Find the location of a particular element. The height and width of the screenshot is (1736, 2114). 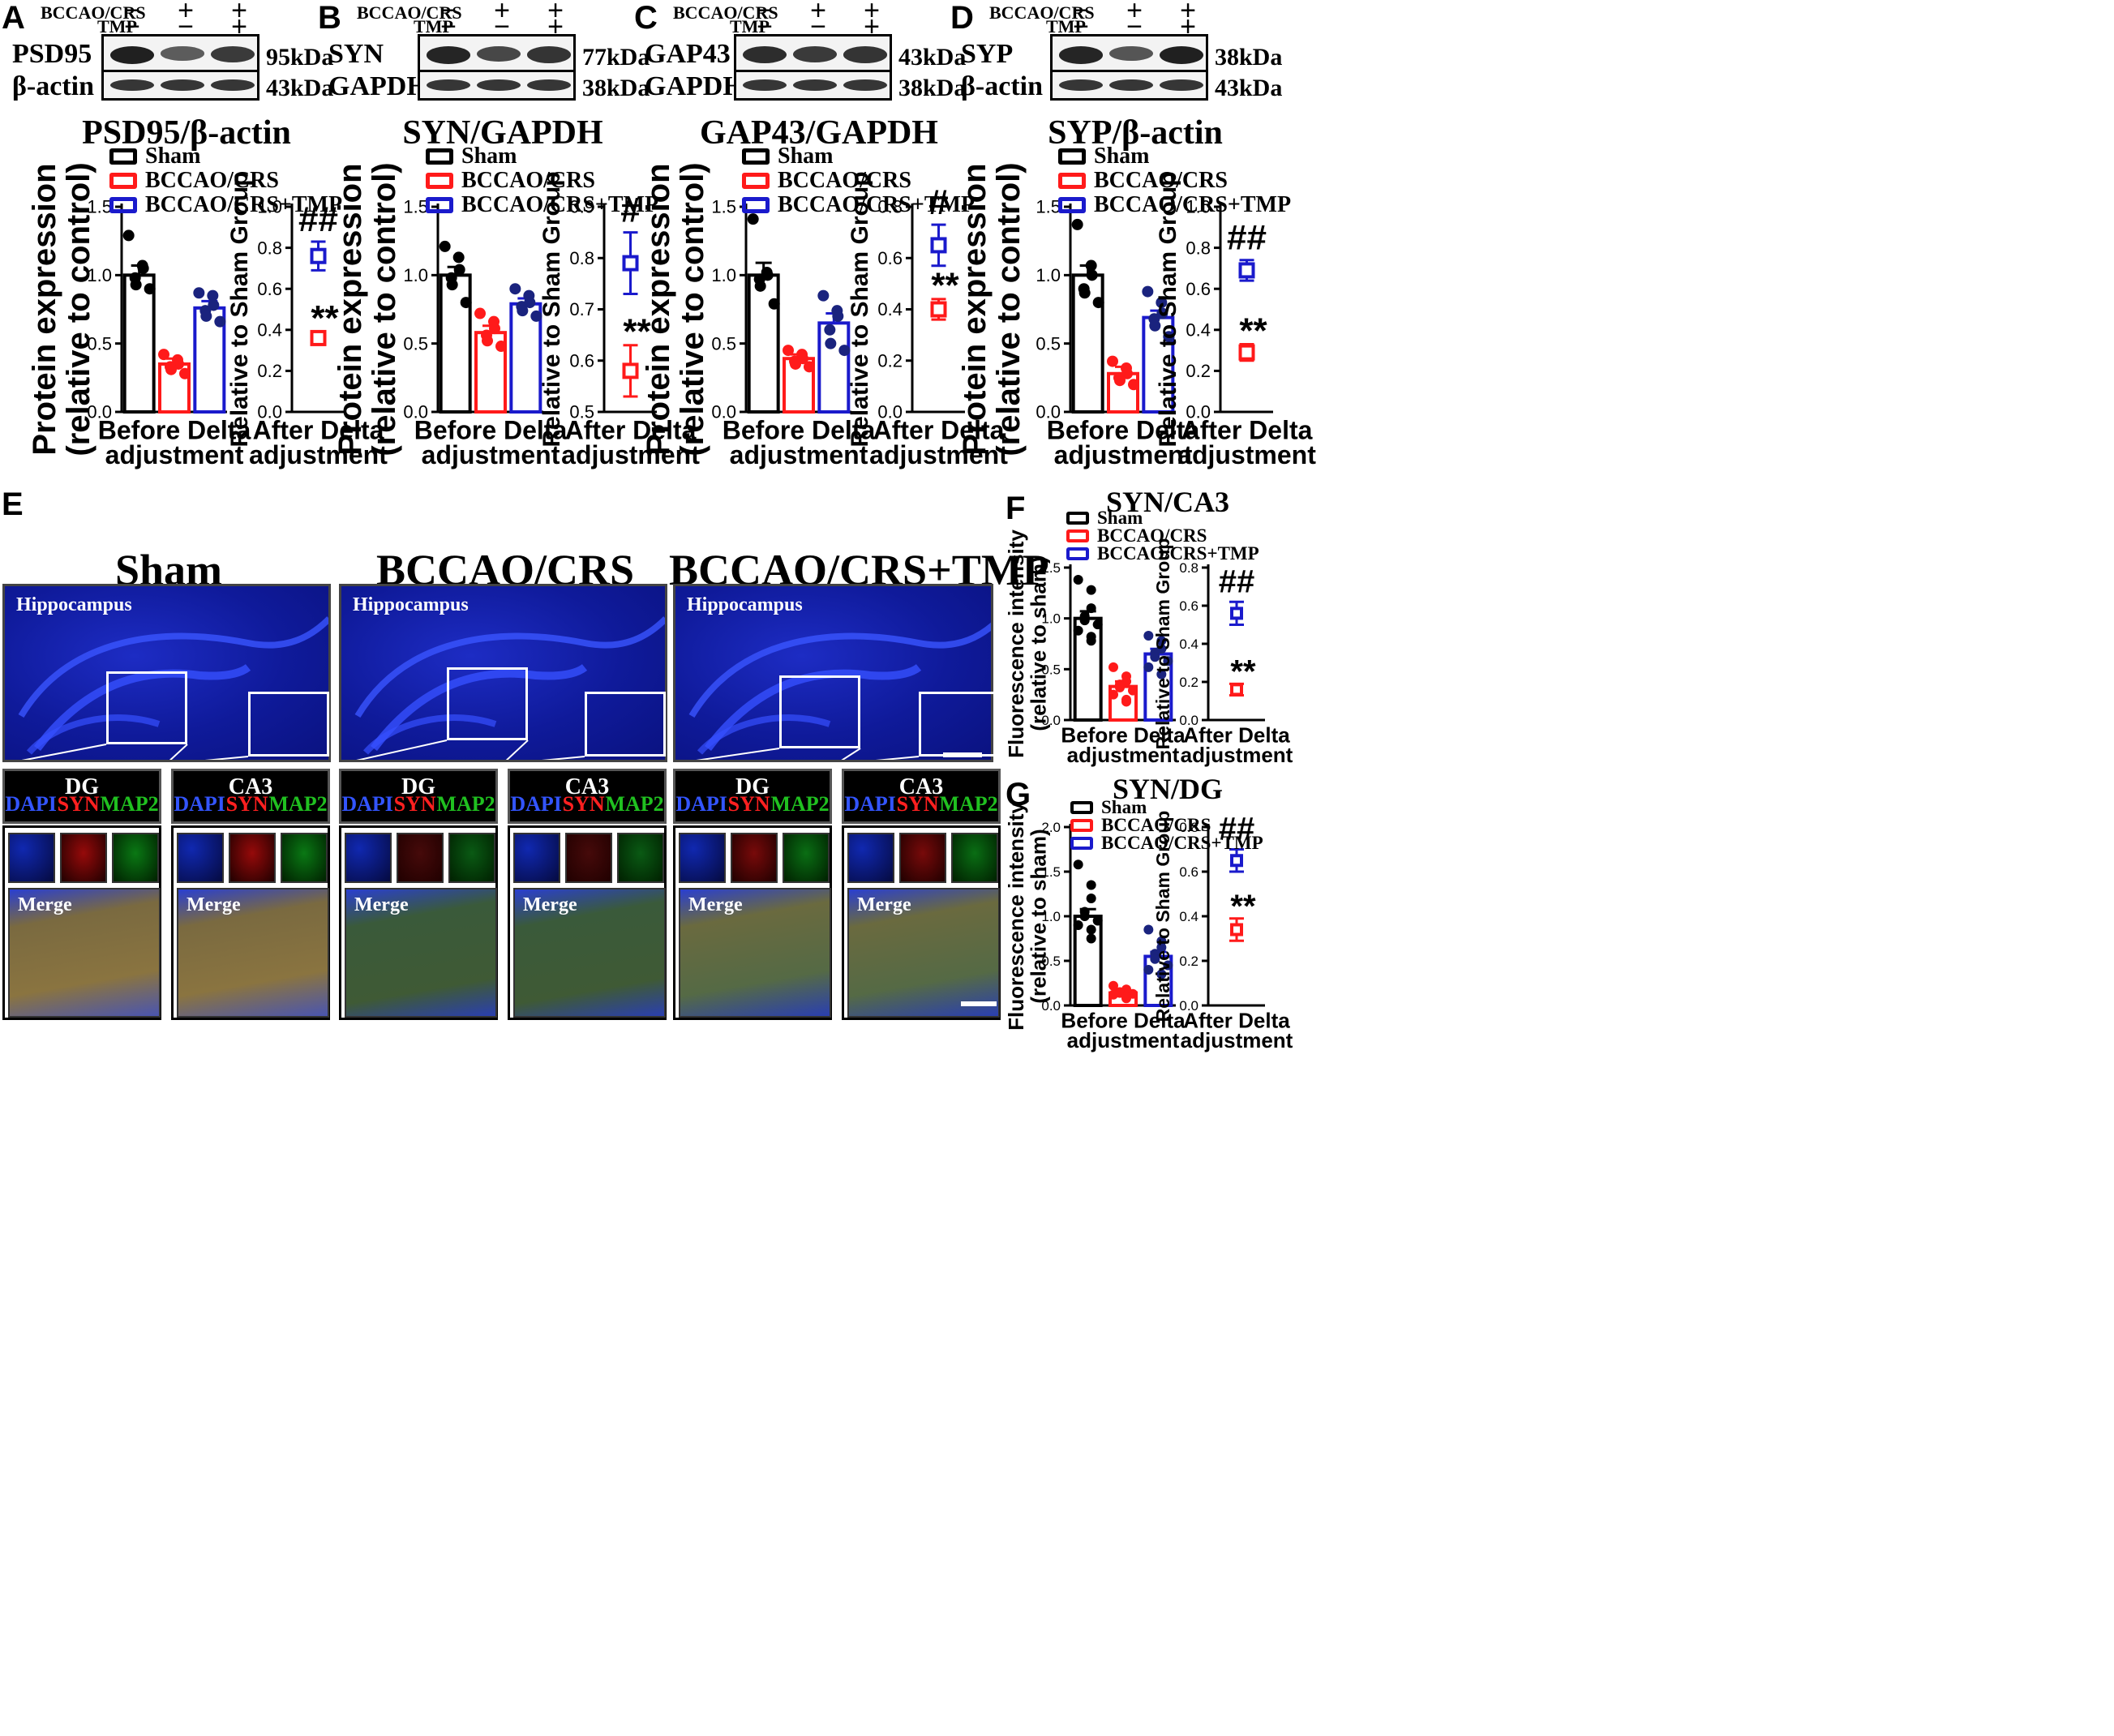

tile-header-dg: DG DAPI SYN MAP2 is located at coordinates (752, 797).